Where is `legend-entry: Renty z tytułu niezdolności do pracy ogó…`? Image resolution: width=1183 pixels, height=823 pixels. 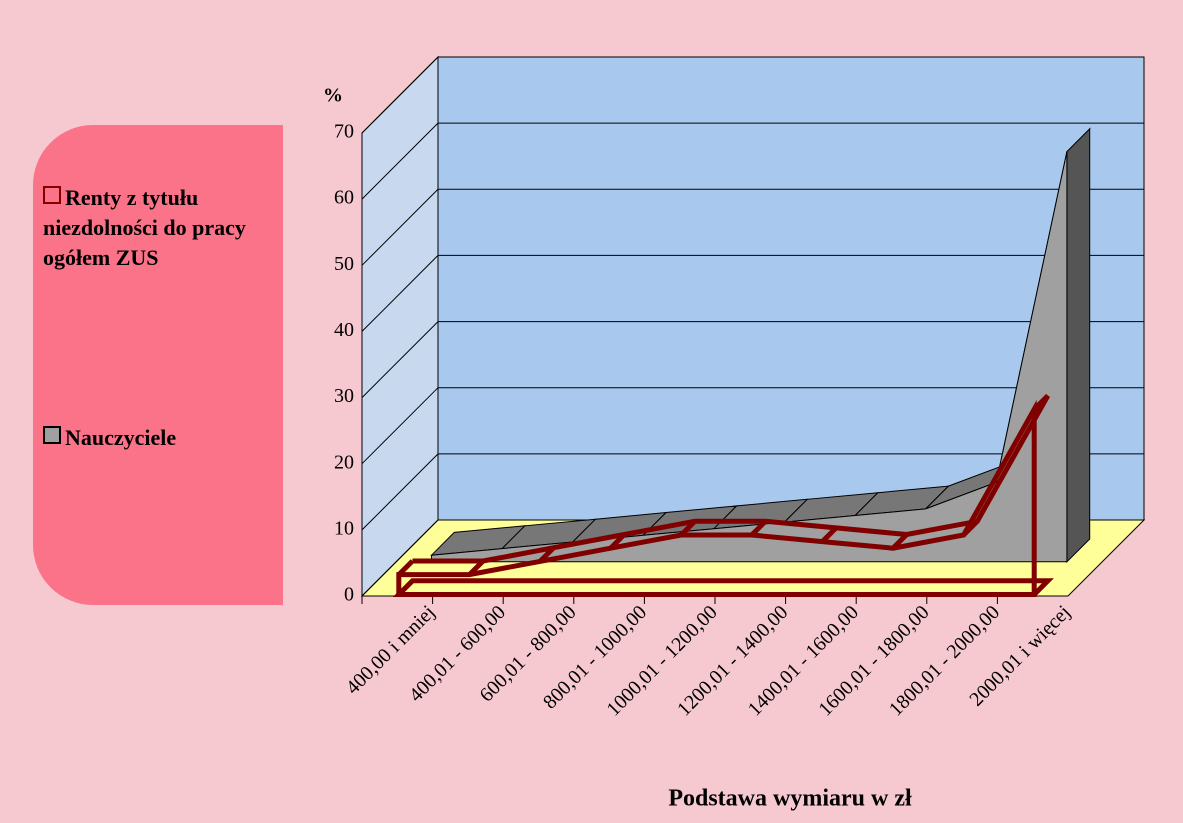 legend-entry: Renty z tytułu niezdolności do pracy ogó… is located at coordinates (163, 228).